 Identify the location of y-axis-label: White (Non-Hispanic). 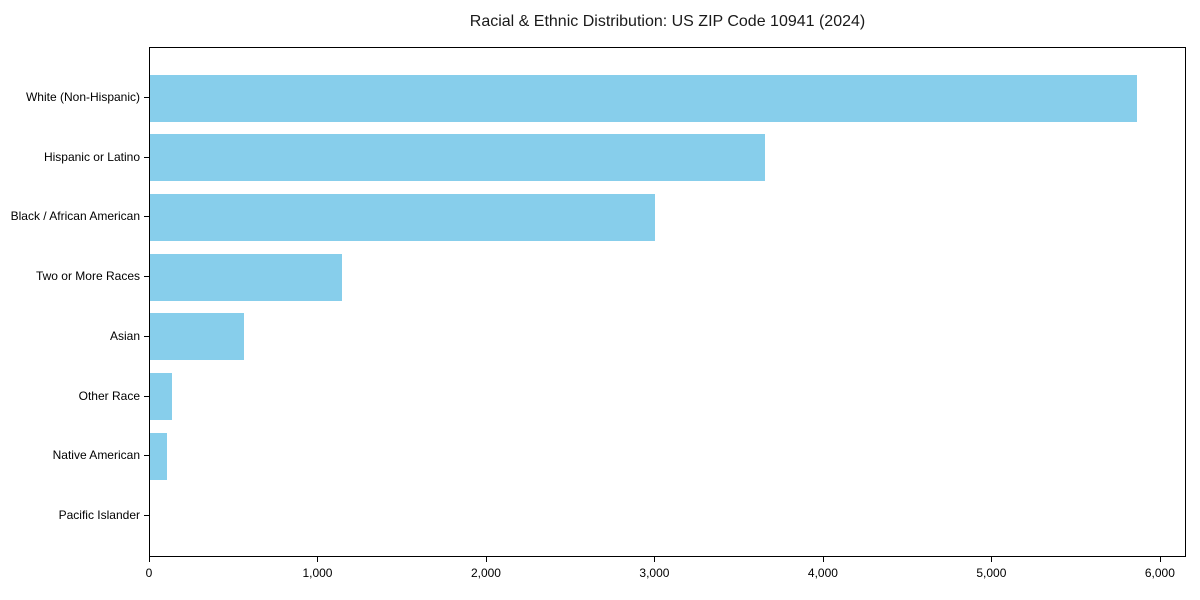
(82, 97).